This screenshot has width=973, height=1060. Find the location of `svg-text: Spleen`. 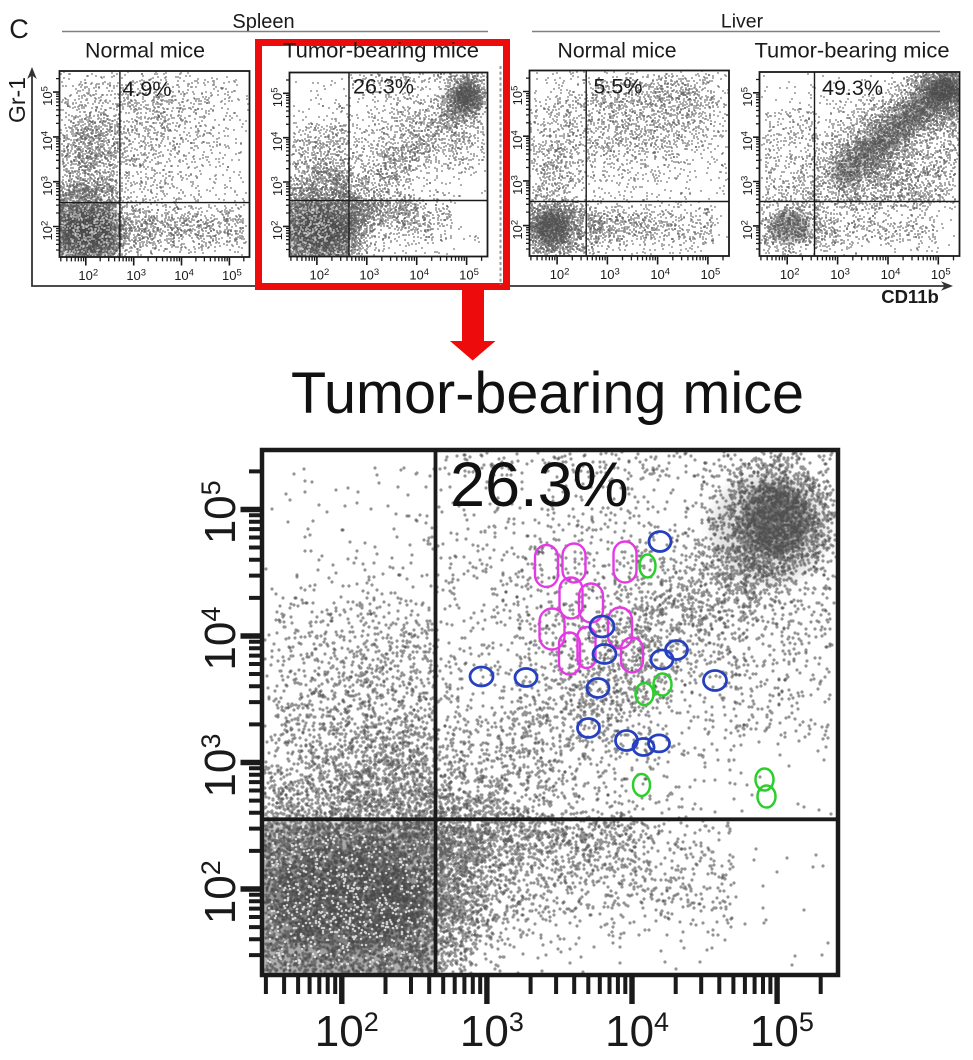

svg-text: Spleen is located at coordinates (263, 22).